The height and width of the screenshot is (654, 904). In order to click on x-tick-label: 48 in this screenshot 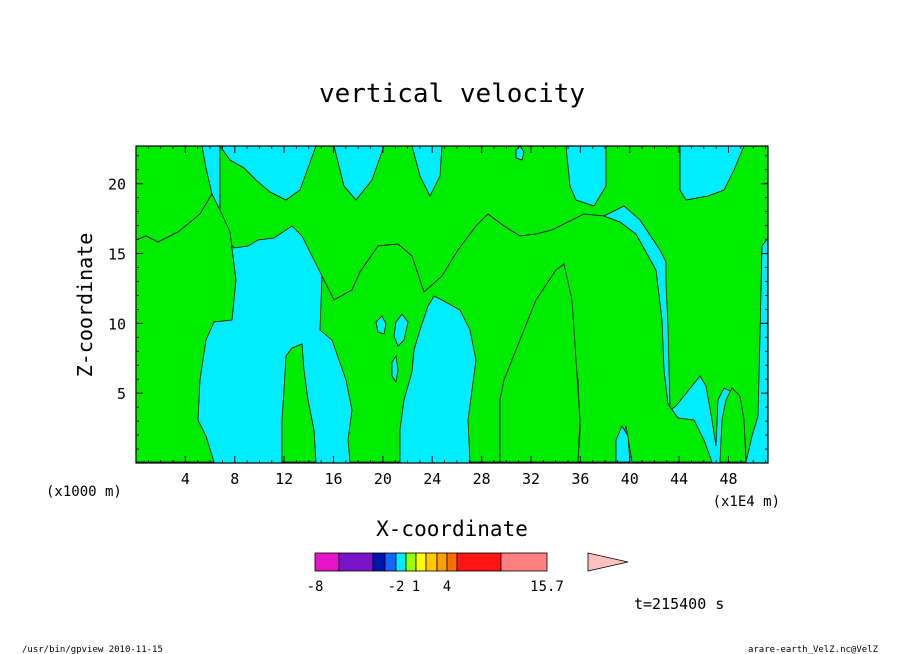, I will do `click(728, 479)`.